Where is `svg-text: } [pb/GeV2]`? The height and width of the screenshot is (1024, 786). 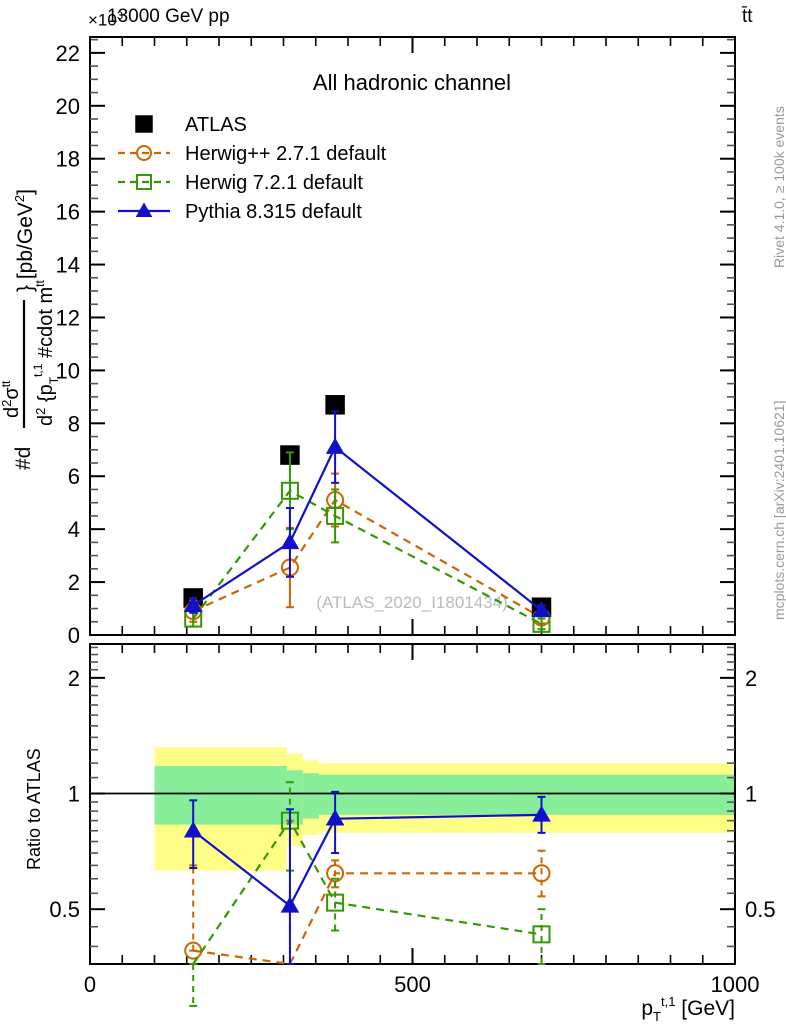
svg-text: } [pb/GeV2] is located at coordinates (24, 240).